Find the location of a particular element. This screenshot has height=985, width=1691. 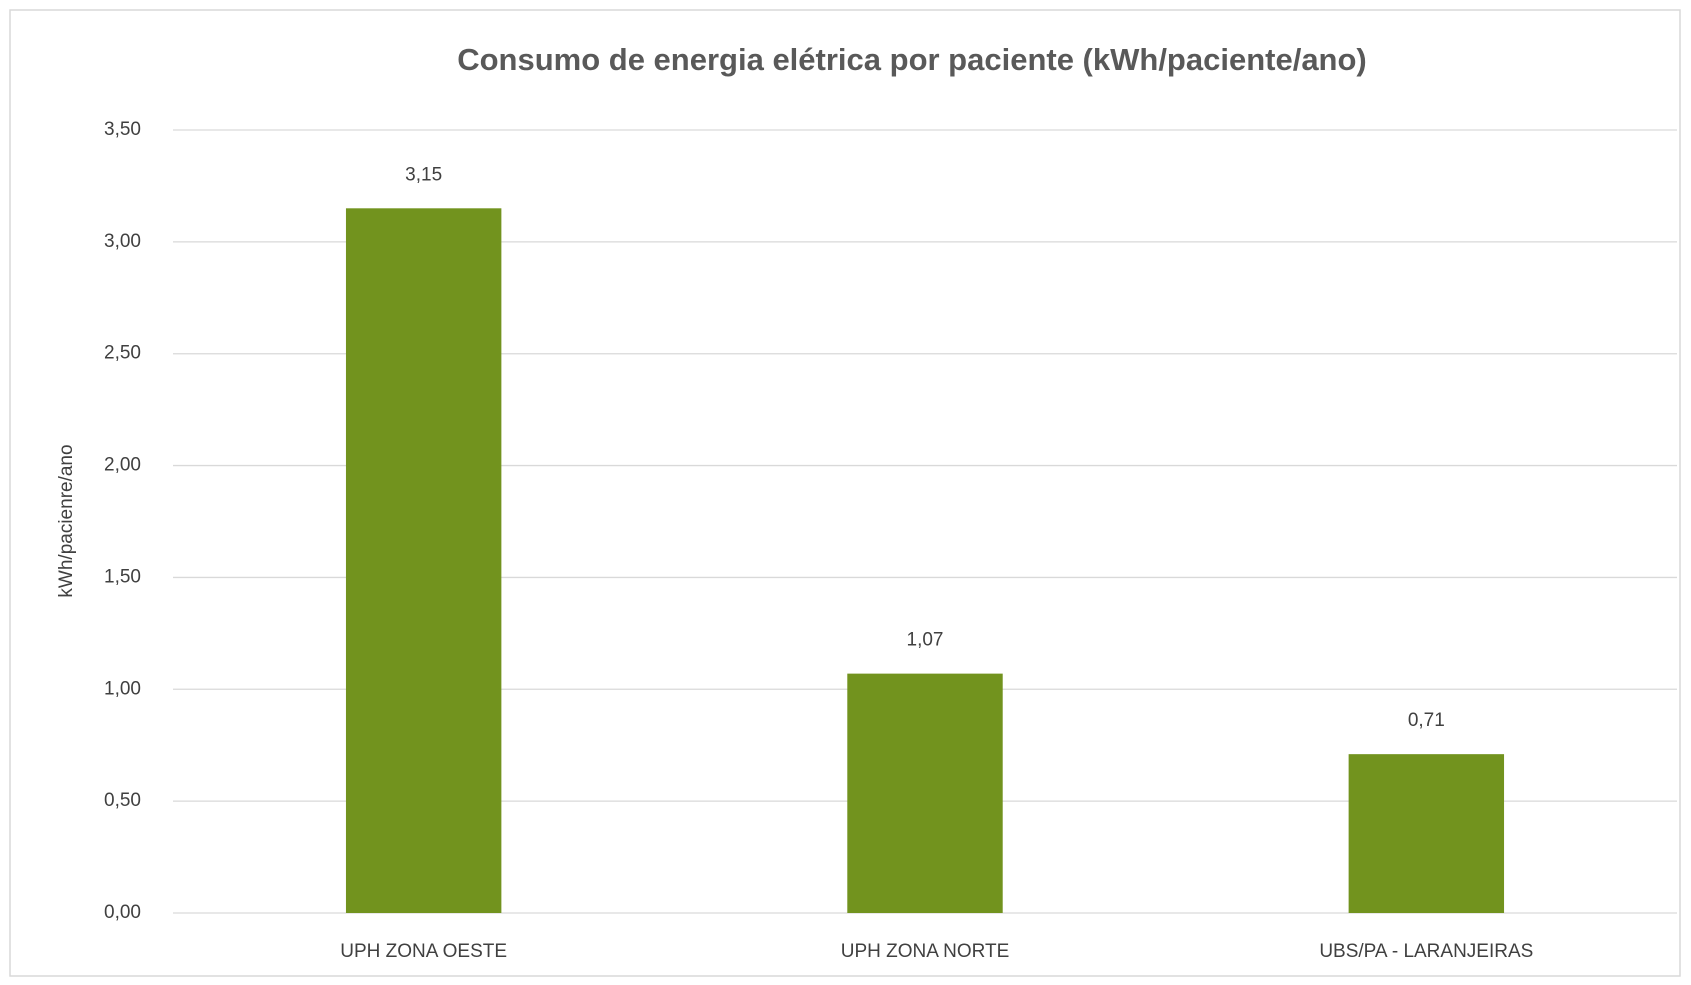

x-tick-label: UBS/PA - LARANJEIRAS is located at coordinates (1426, 951).